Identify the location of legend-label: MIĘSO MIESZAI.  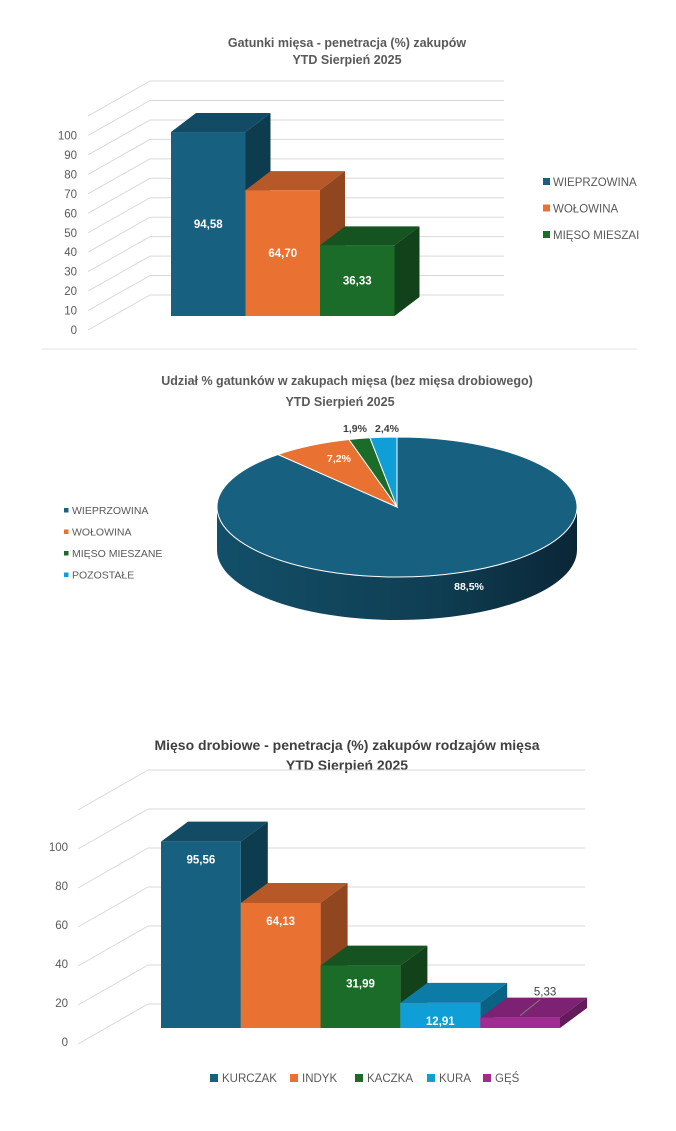
(596, 236).